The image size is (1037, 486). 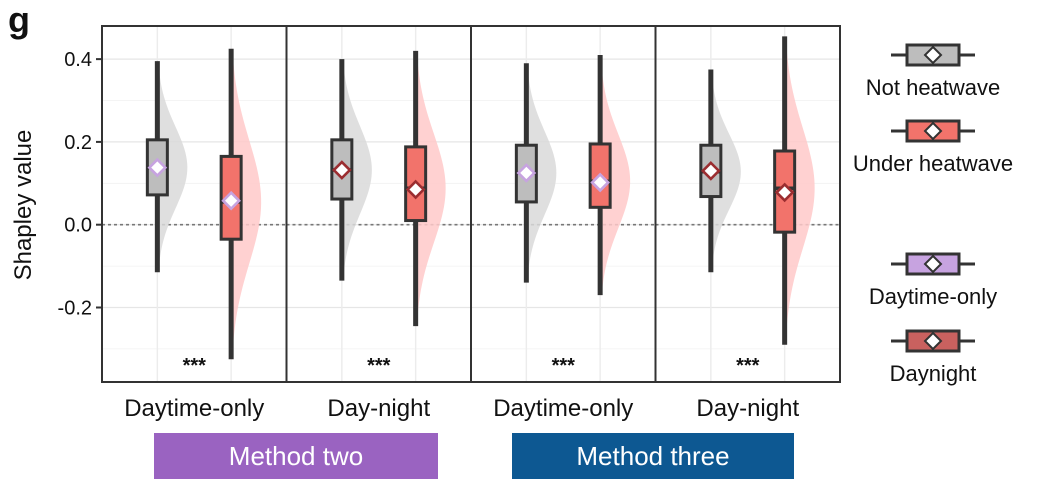 What do you see at coordinates (933, 163) in the screenshot?
I see `legend-label: Under heatwave` at bounding box center [933, 163].